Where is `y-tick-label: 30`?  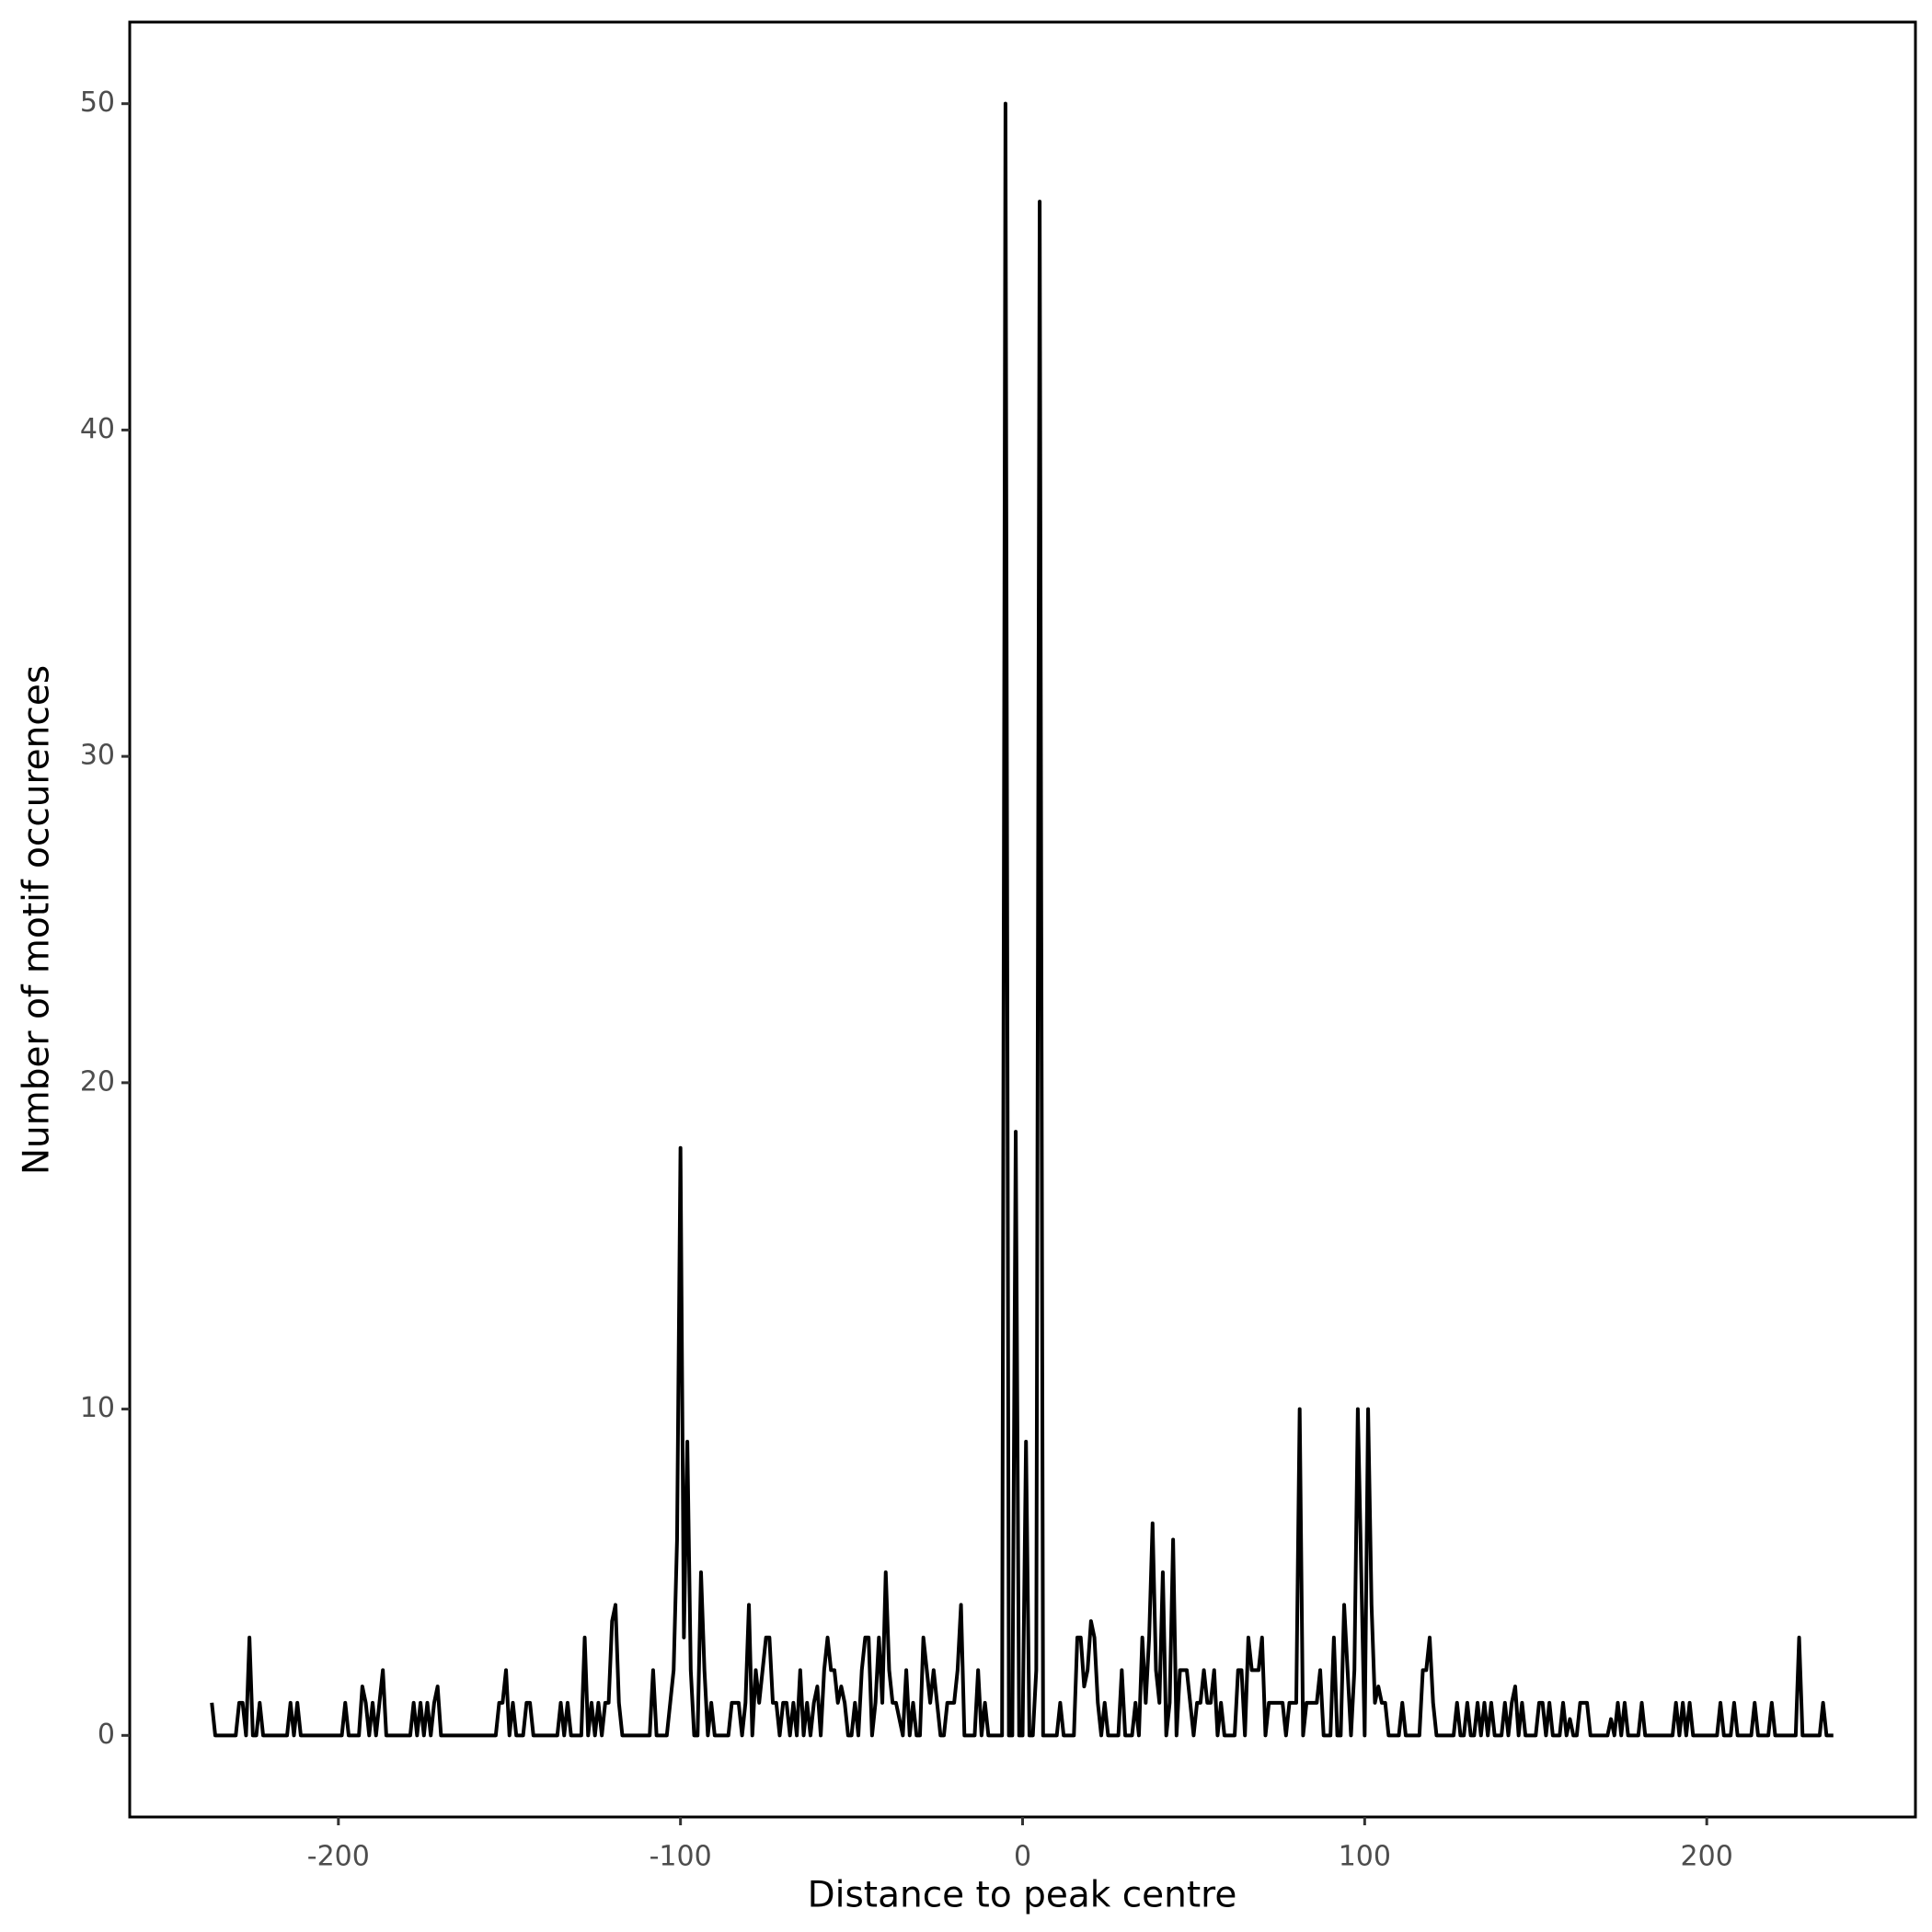 y-tick-label: 30 is located at coordinates (97, 756).